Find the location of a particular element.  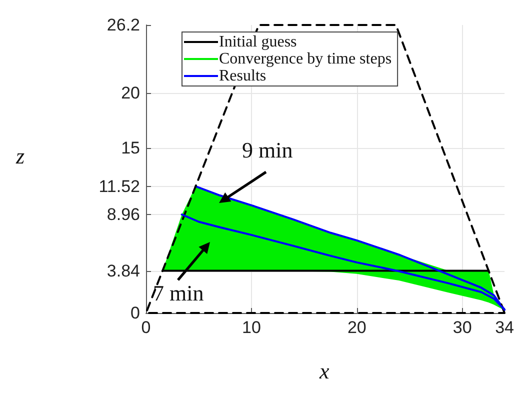

legend-label: Convergence by time steps is located at coordinates (305, 59).